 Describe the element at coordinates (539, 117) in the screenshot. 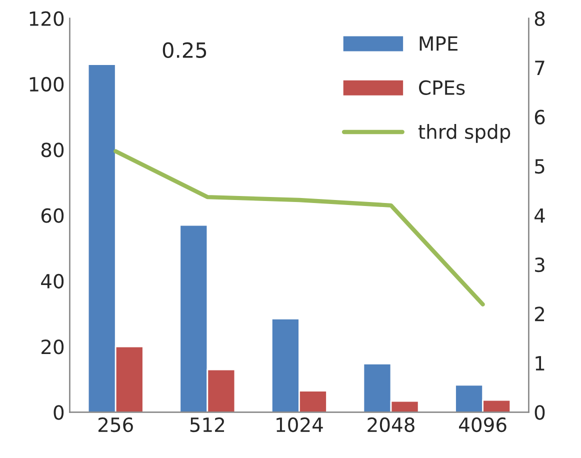

I see `y2-tick-label: 6` at that location.